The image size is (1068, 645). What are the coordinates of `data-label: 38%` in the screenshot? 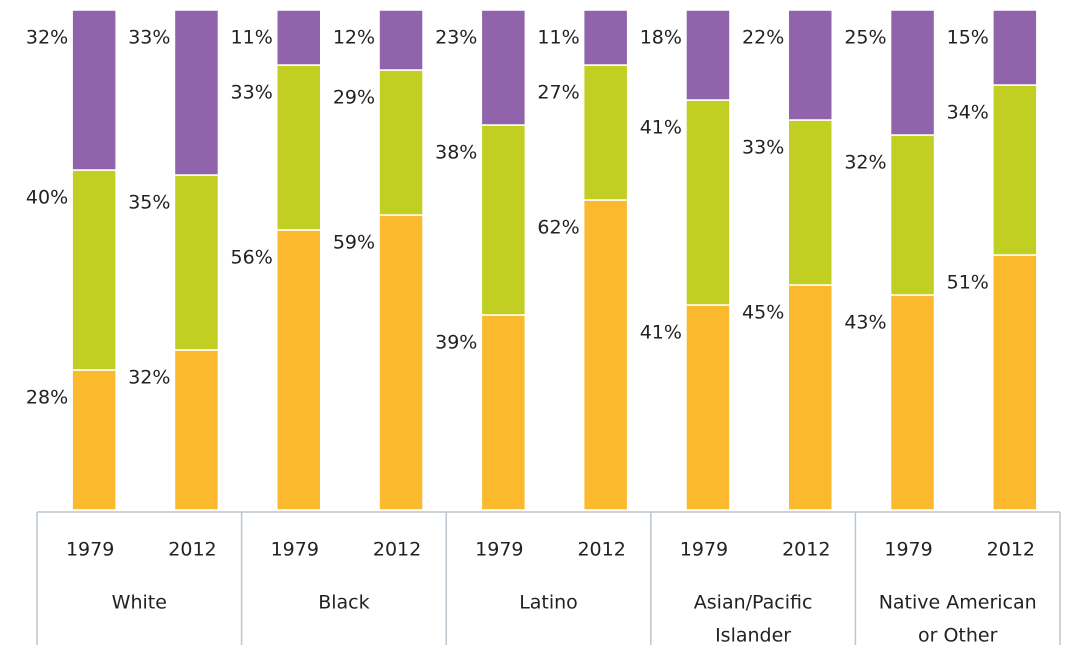 It's located at (456, 153).